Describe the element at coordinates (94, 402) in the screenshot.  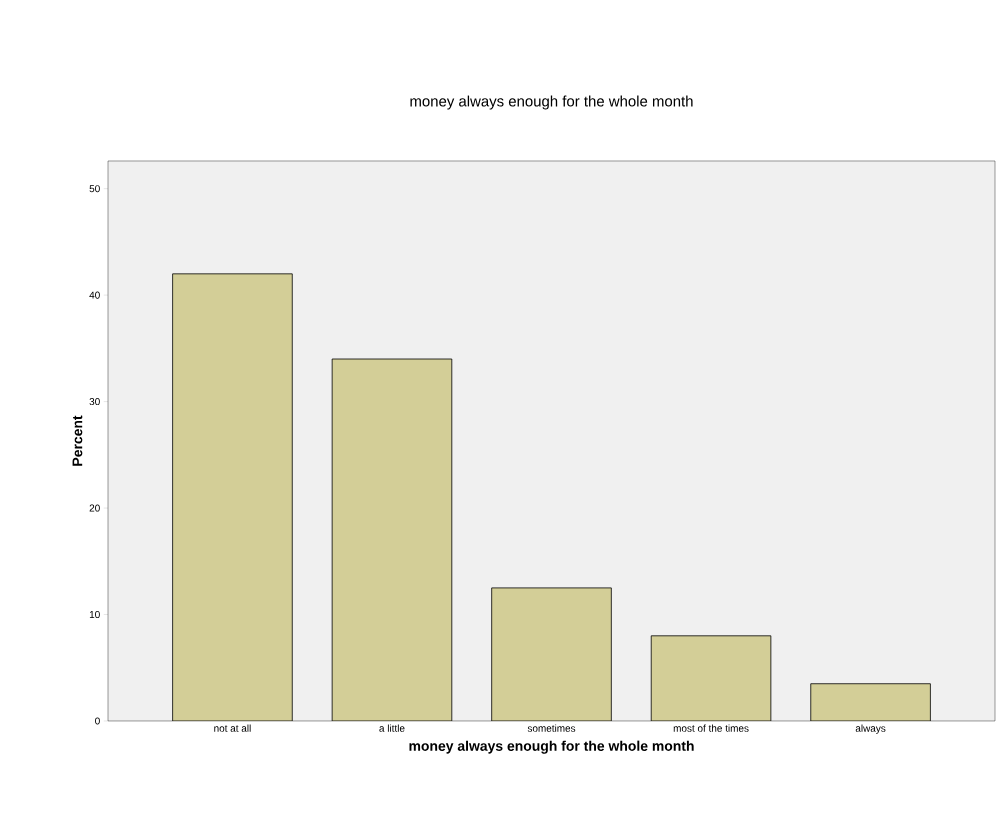
I see `y-tick-label: 30` at that location.